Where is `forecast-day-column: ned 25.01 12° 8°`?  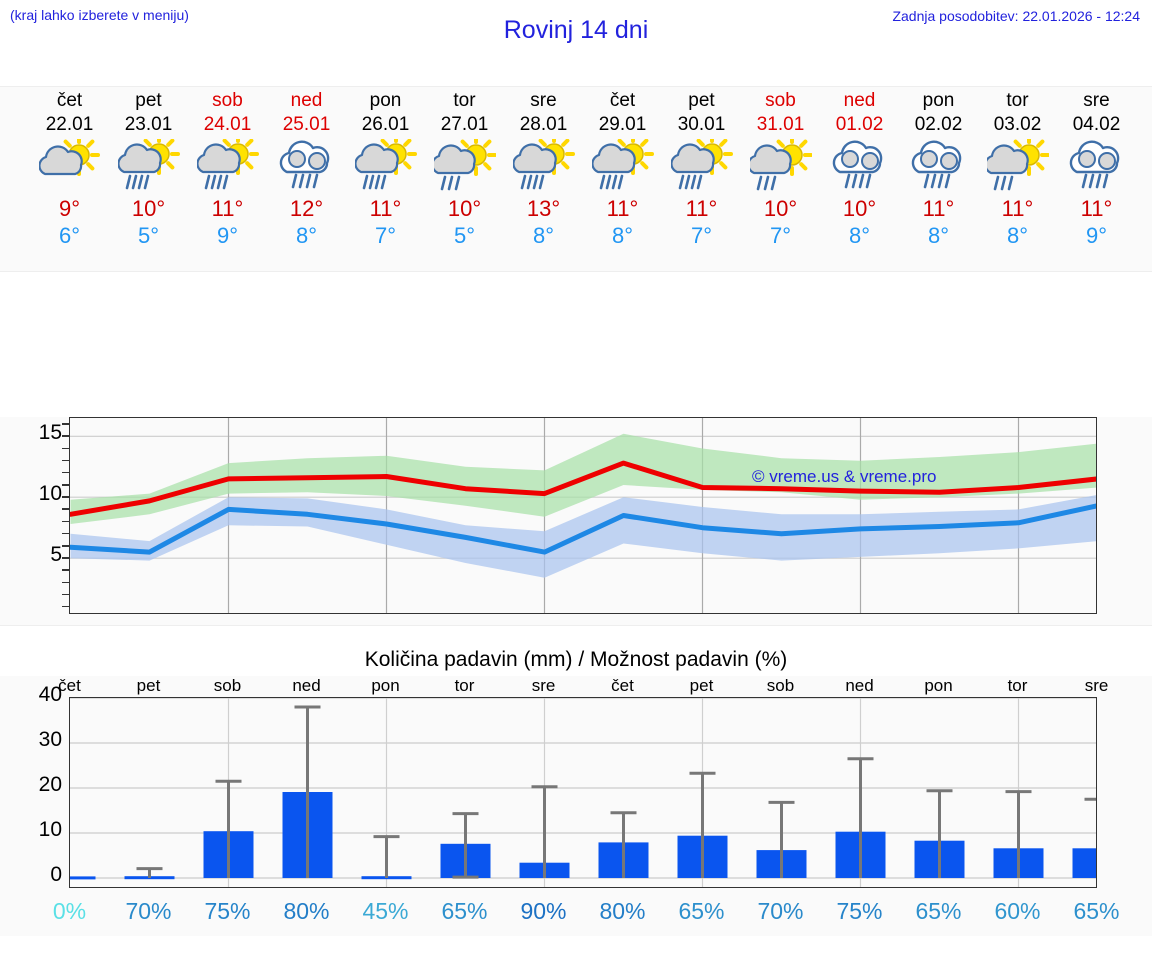
forecast-day-column: ned 25.01 12° 8° is located at coordinates (306, 168).